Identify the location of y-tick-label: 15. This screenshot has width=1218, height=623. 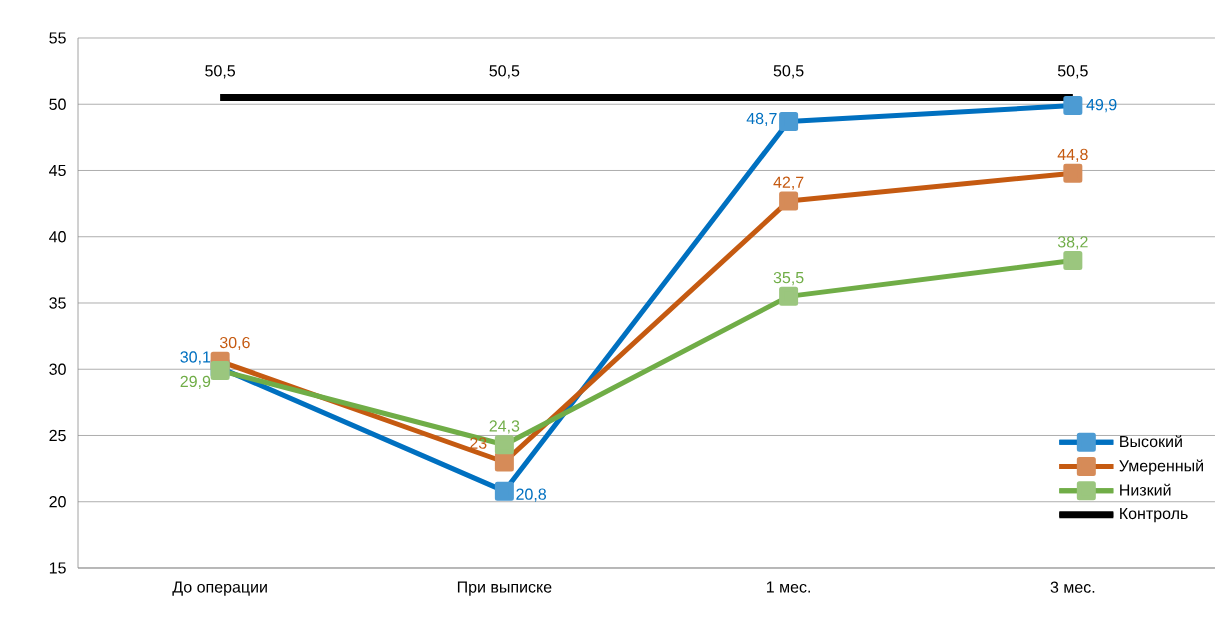
(57, 568).